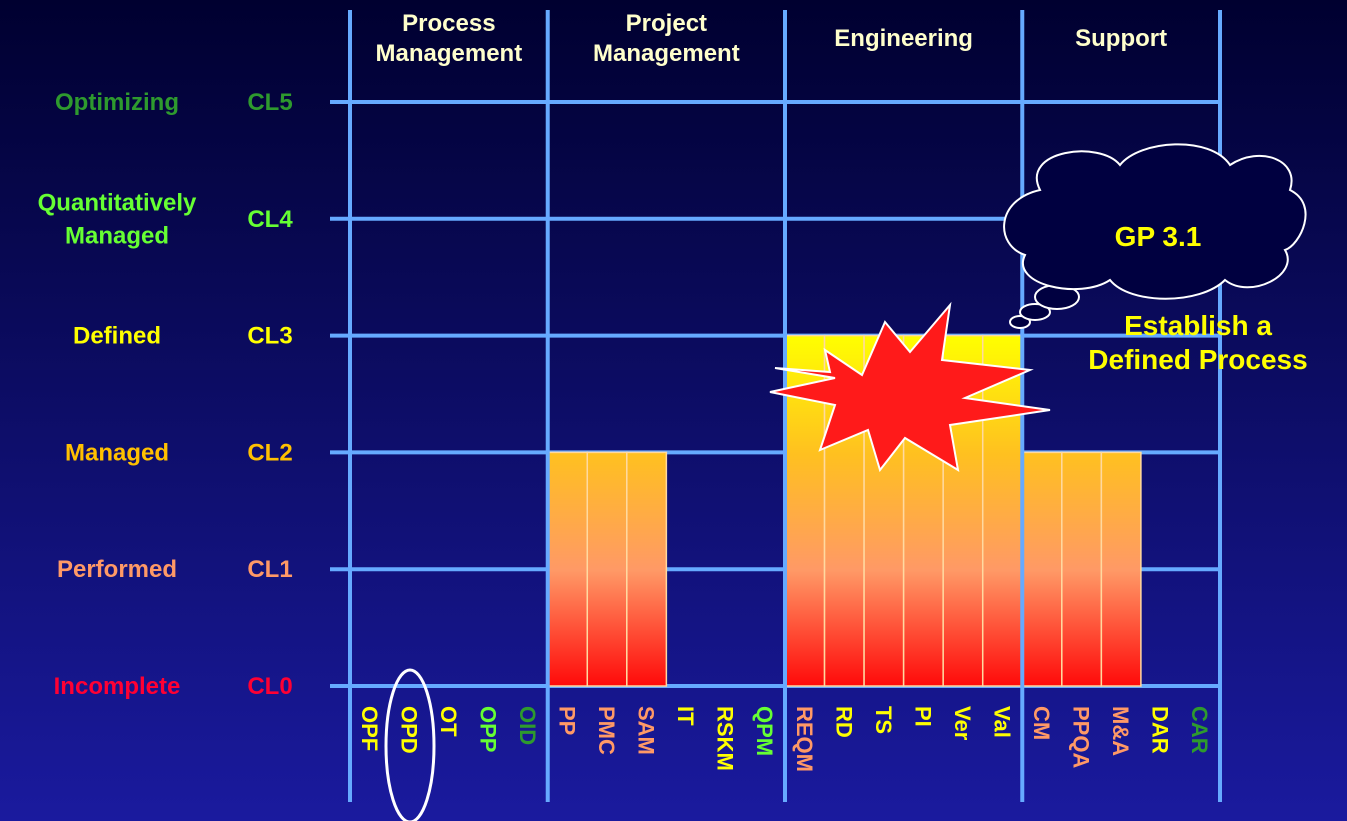  What do you see at coordinates (910, 387) in the screenshot?
I see `starburst` at bounding box center [910, 387].